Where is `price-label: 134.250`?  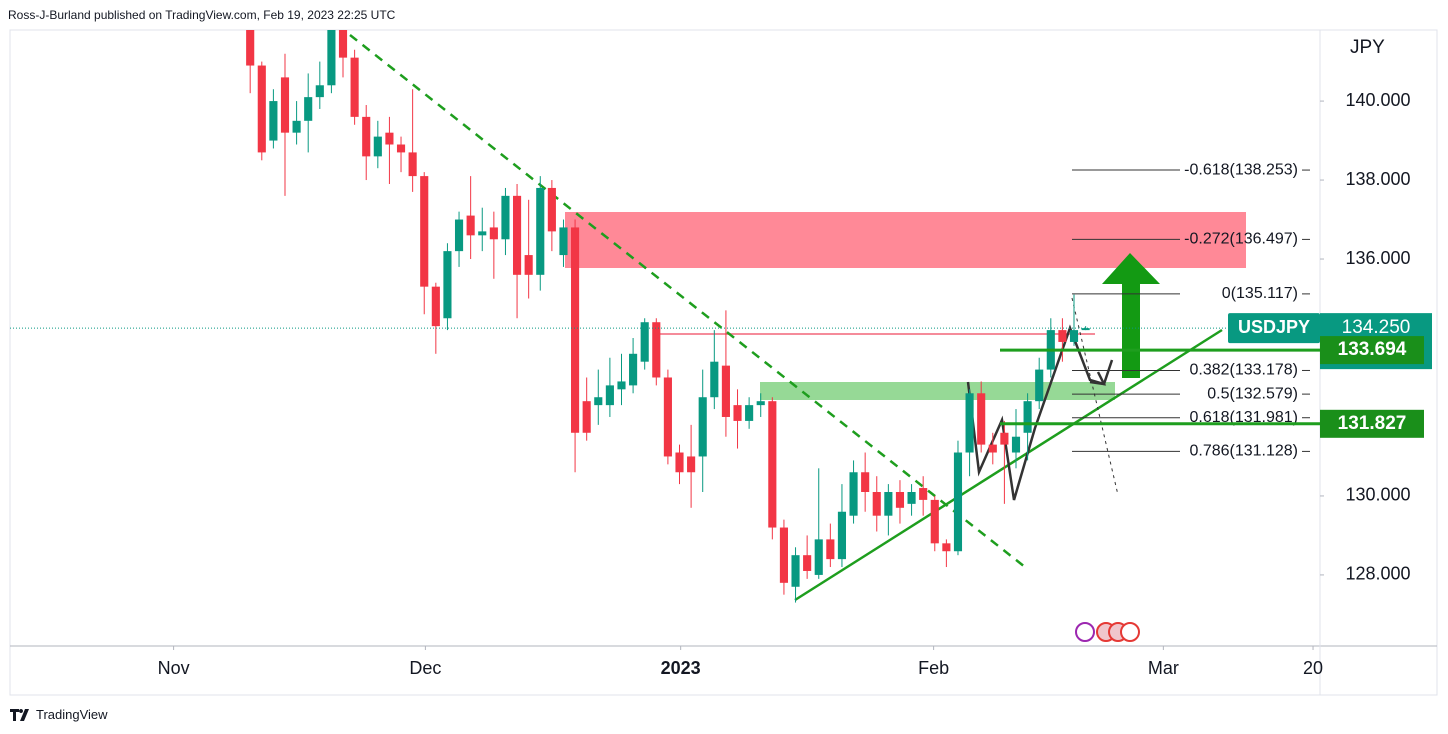
price-label: 134.250 is located at coordinates (1376, 327).